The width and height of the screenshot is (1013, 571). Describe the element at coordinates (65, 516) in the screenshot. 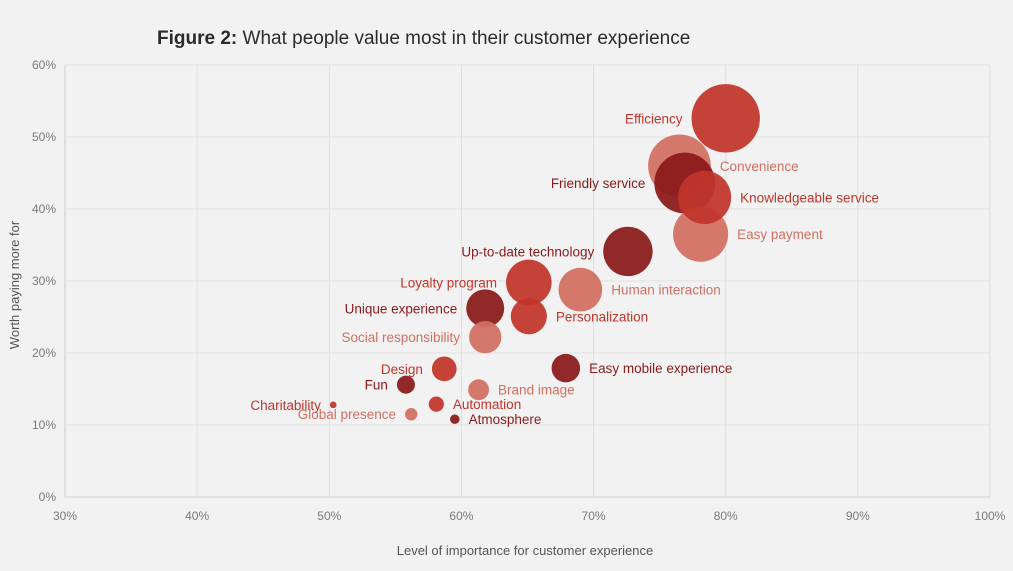

I see `x-tick-label: 30%` at that location.